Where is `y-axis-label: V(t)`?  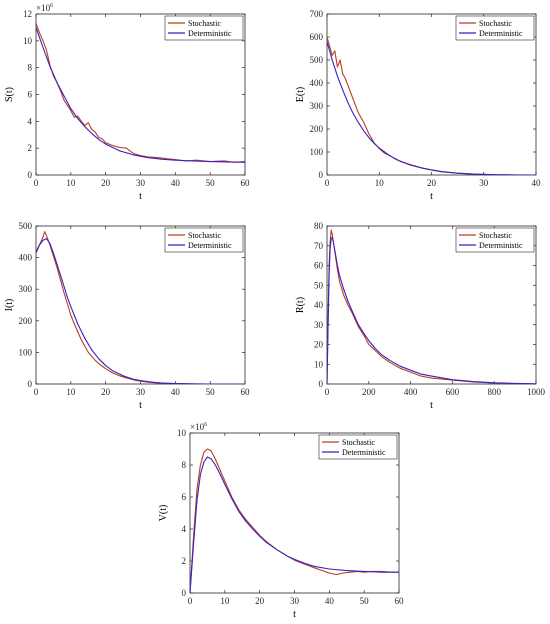
y-axis-label: V(t) is located at coordinates (163, 513).